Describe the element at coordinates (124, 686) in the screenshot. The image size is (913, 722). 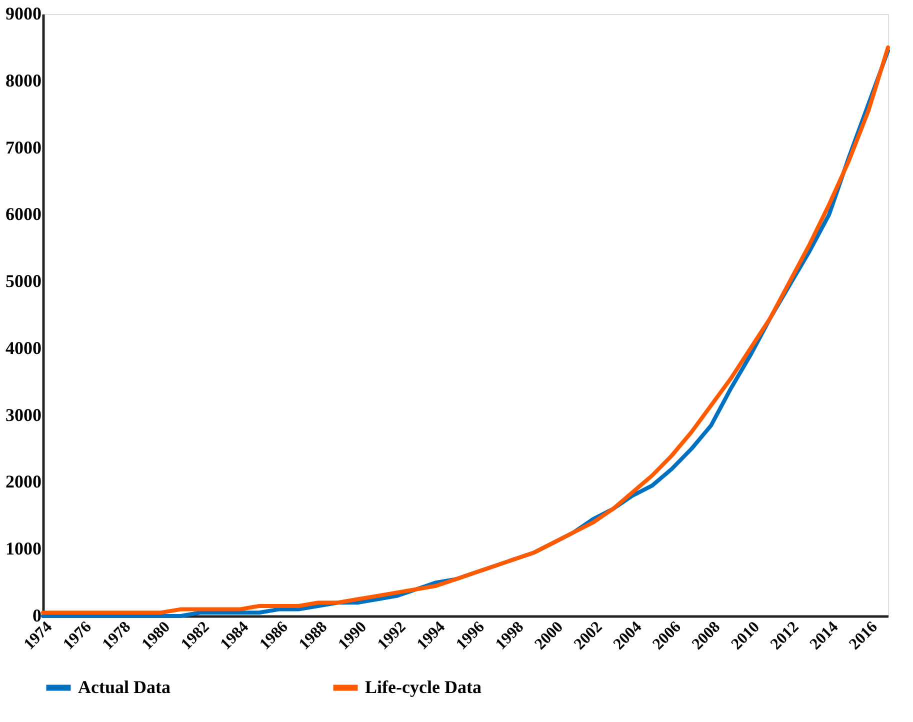
I see `legend-label: Actual Data` at that location.